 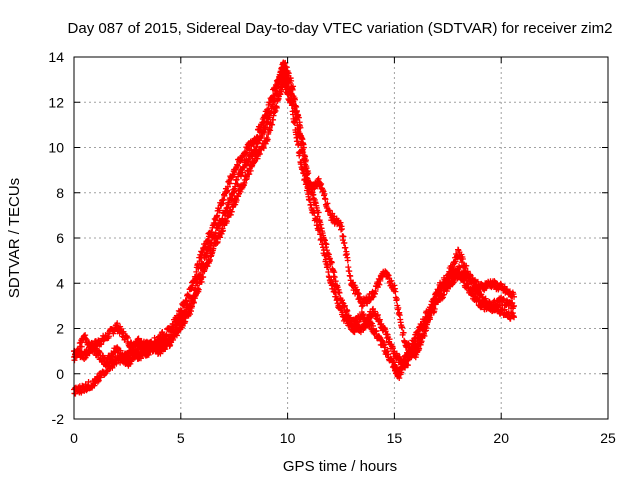 I want to click on x-tick-label: 0, so click(x=74, y=438).